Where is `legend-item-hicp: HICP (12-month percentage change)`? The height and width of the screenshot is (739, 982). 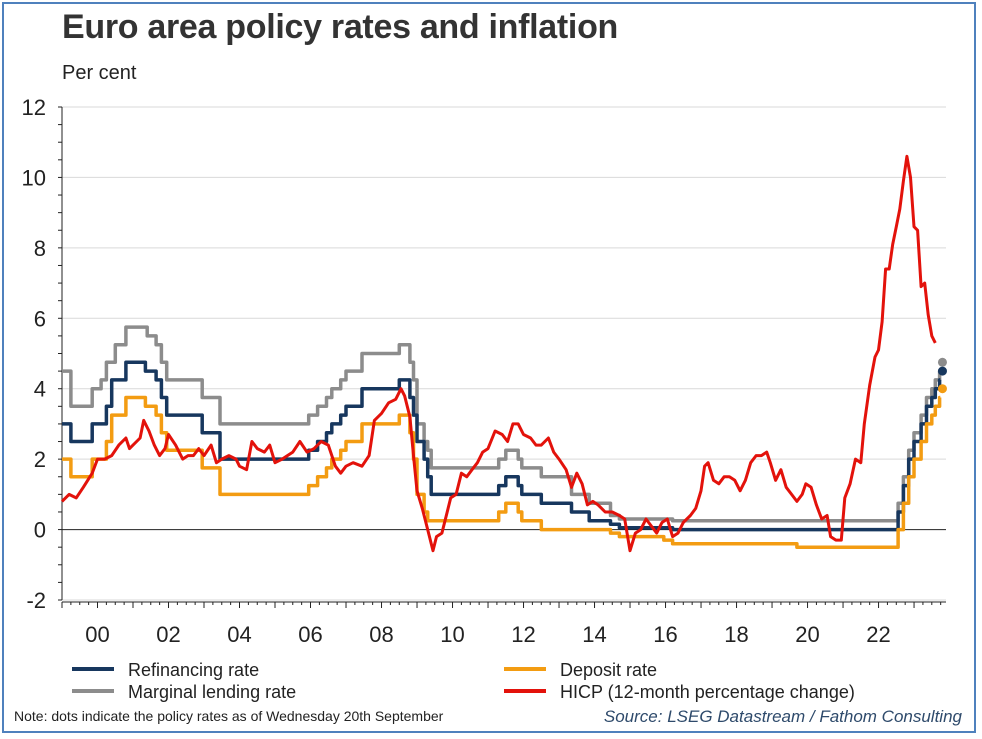 legend-item-hicp: HICP (12-month percentage change) is located at coordinates (679, 692).